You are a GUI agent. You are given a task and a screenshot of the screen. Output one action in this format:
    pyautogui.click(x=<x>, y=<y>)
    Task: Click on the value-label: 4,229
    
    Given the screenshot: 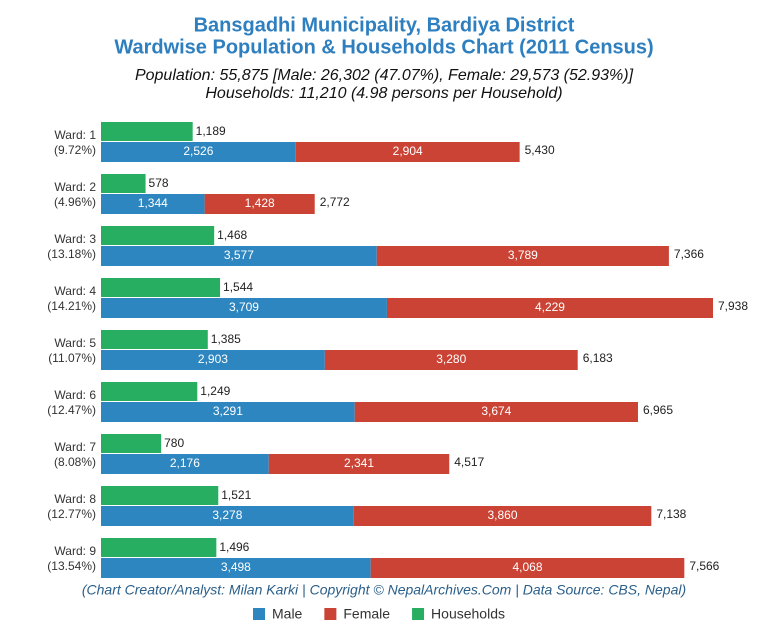 What is the action you would take?
    pyautogui.click(x=550, y=307)
    